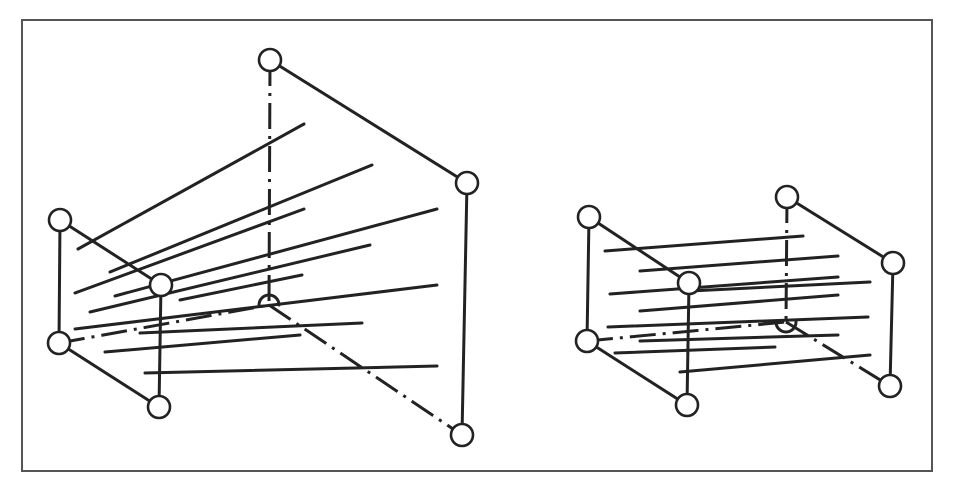  I want to click on frustum-front-bottom-edge, so click(109, 375).